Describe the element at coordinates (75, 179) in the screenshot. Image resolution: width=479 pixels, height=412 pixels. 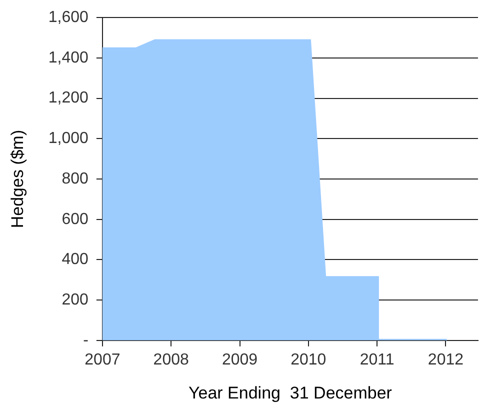
I see `y-tick-label: 800` at that location.